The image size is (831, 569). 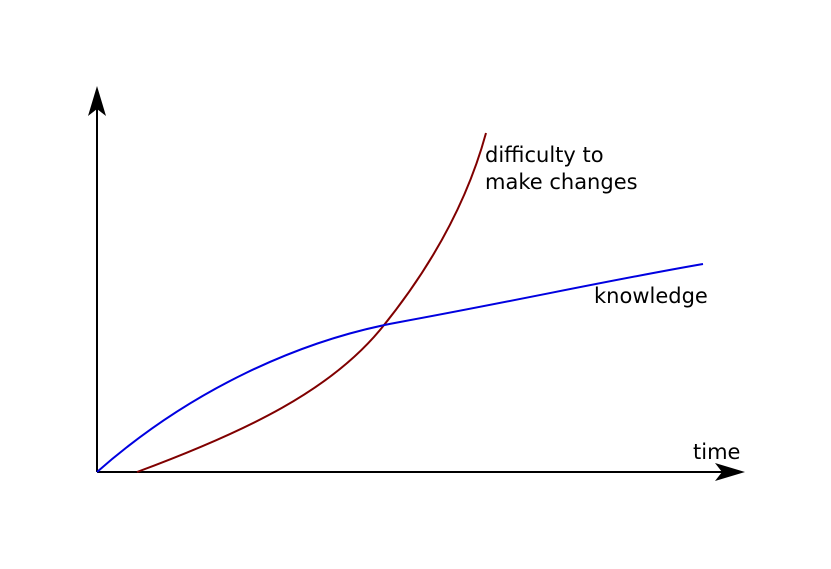 I want to click on difficulty-label-line-2: make changes, so click(x=561, y=182).